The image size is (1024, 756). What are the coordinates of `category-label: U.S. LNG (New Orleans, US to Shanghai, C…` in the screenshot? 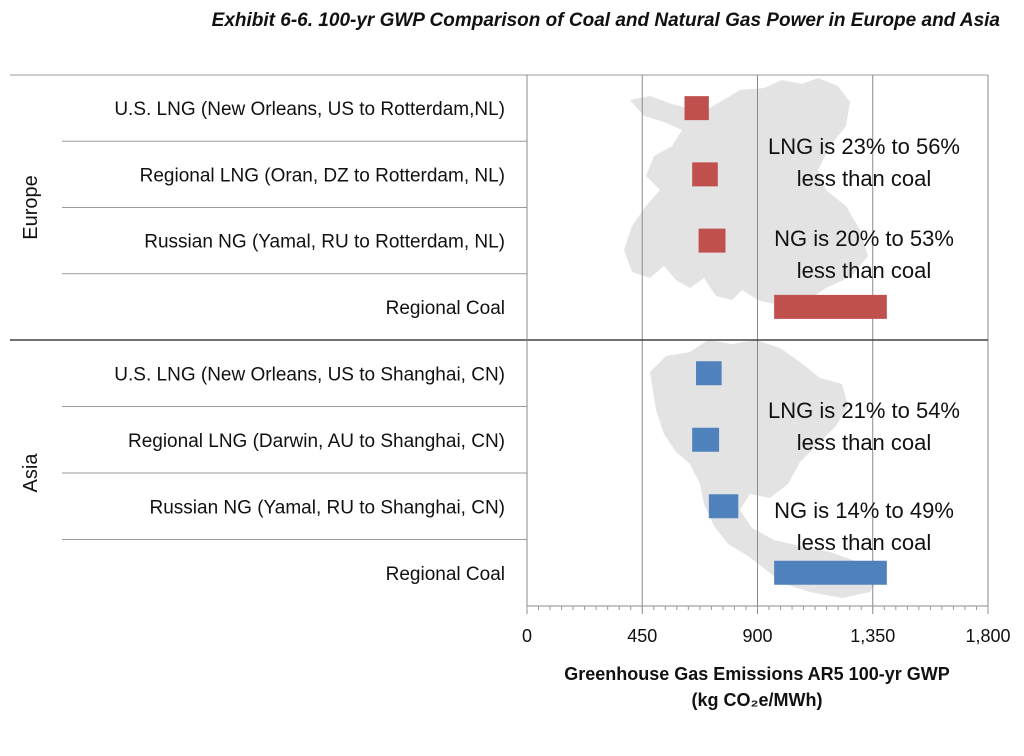 It's located at (309, 374).